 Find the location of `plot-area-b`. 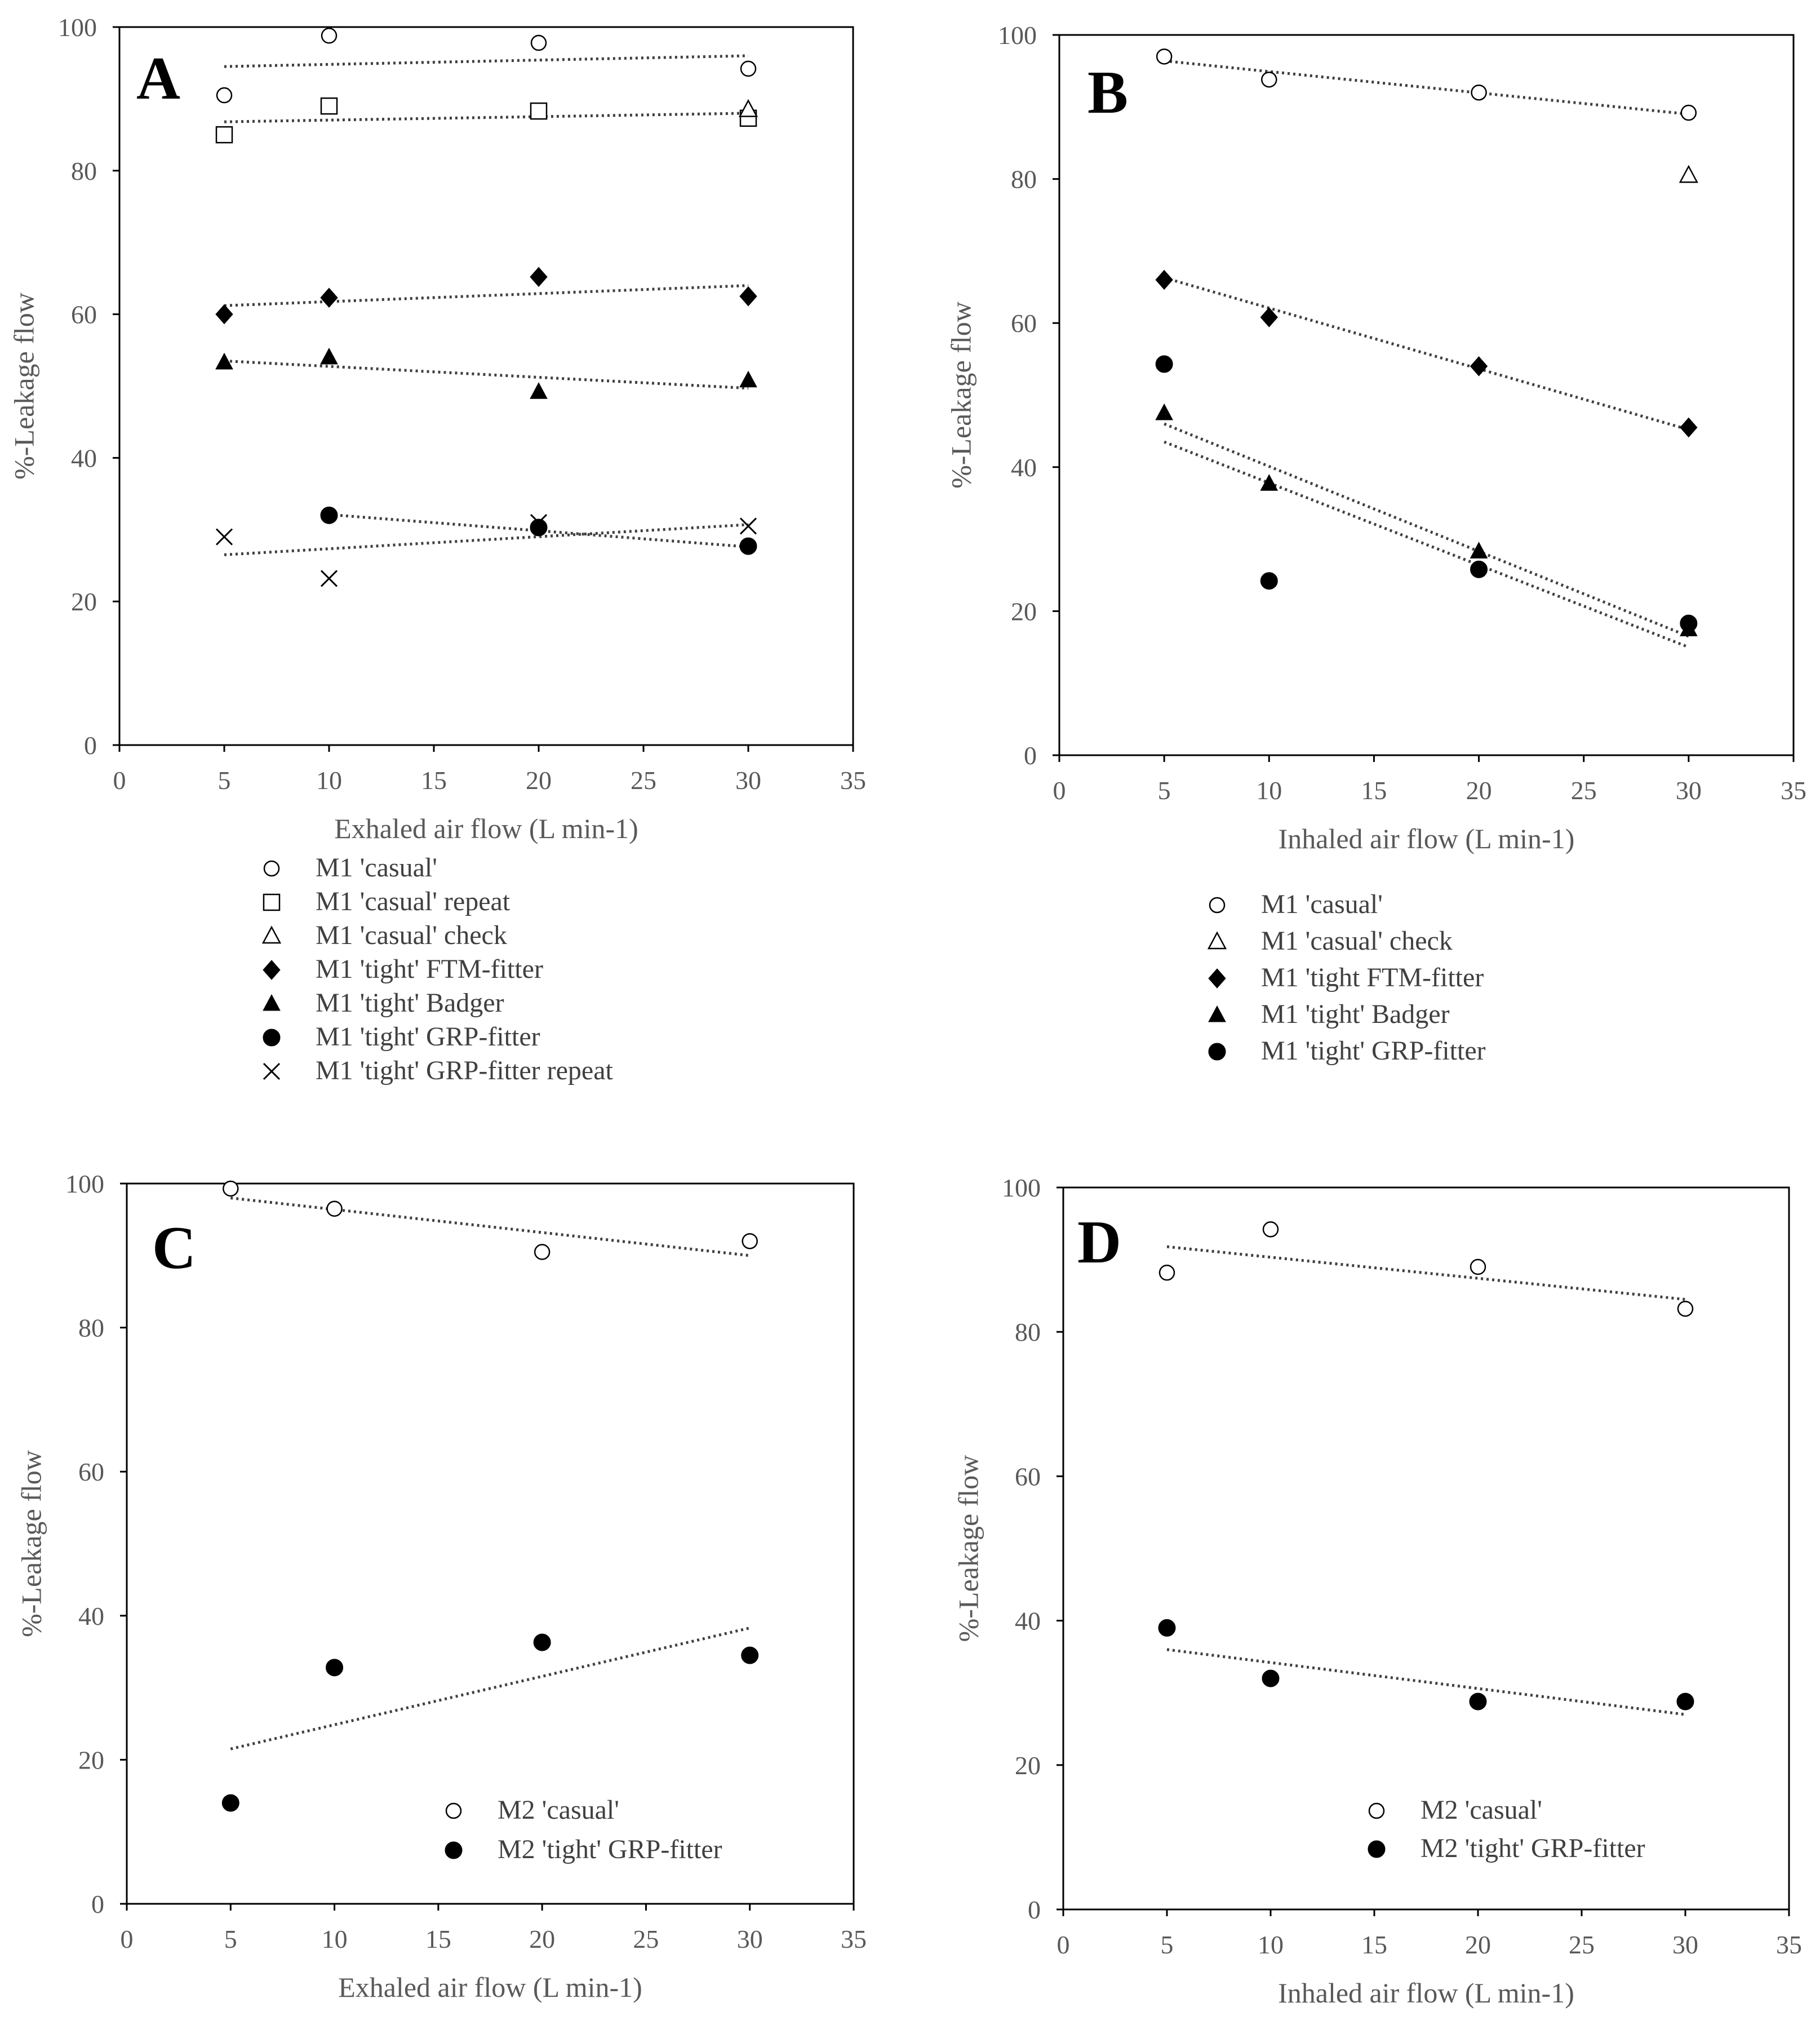

plot-area-b is located at coordinates (1426, 395).